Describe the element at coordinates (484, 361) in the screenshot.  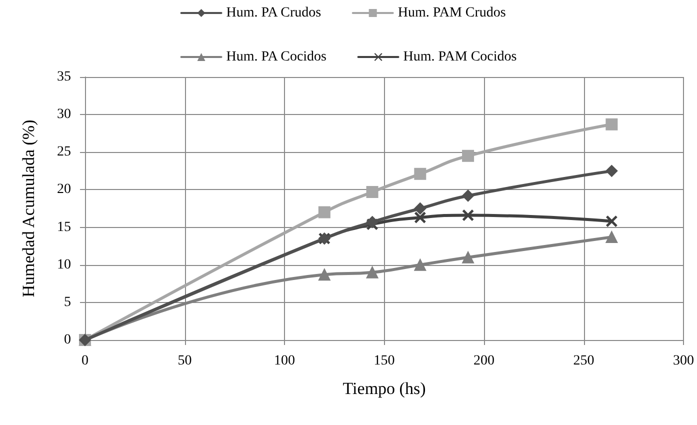
I see `x-tick-label: 200` at that location.